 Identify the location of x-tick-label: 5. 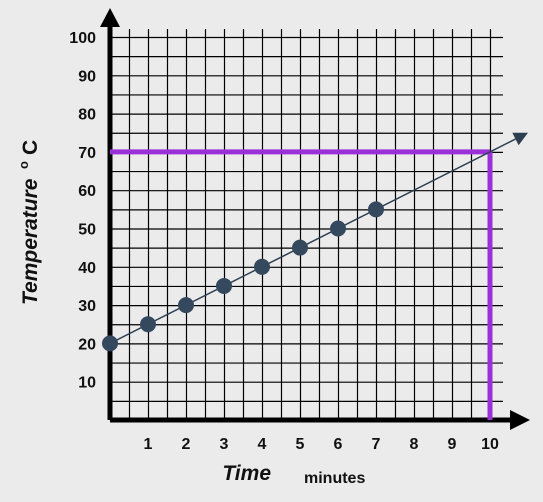
(300, 444).